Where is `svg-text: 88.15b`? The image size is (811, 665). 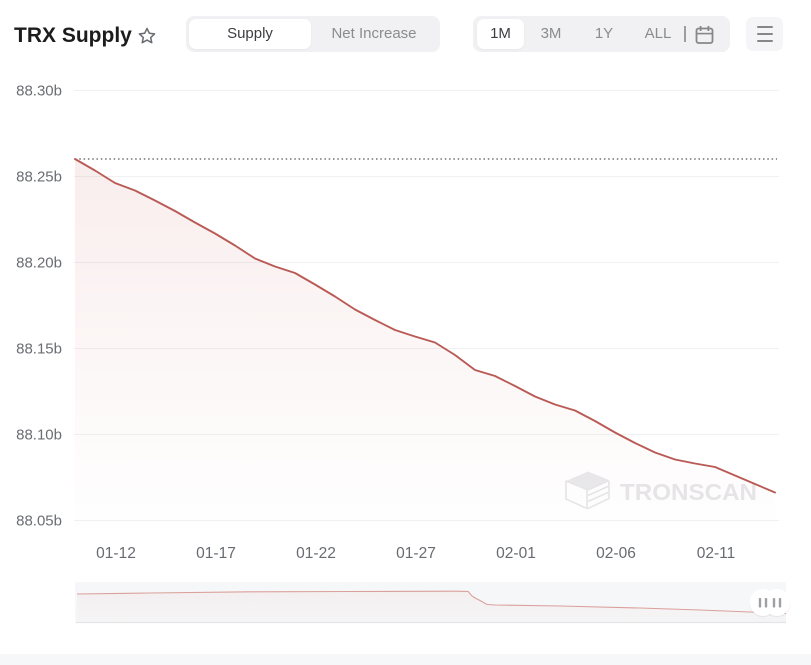
svg-text: 88.15b is located at coordinates (39, 349).